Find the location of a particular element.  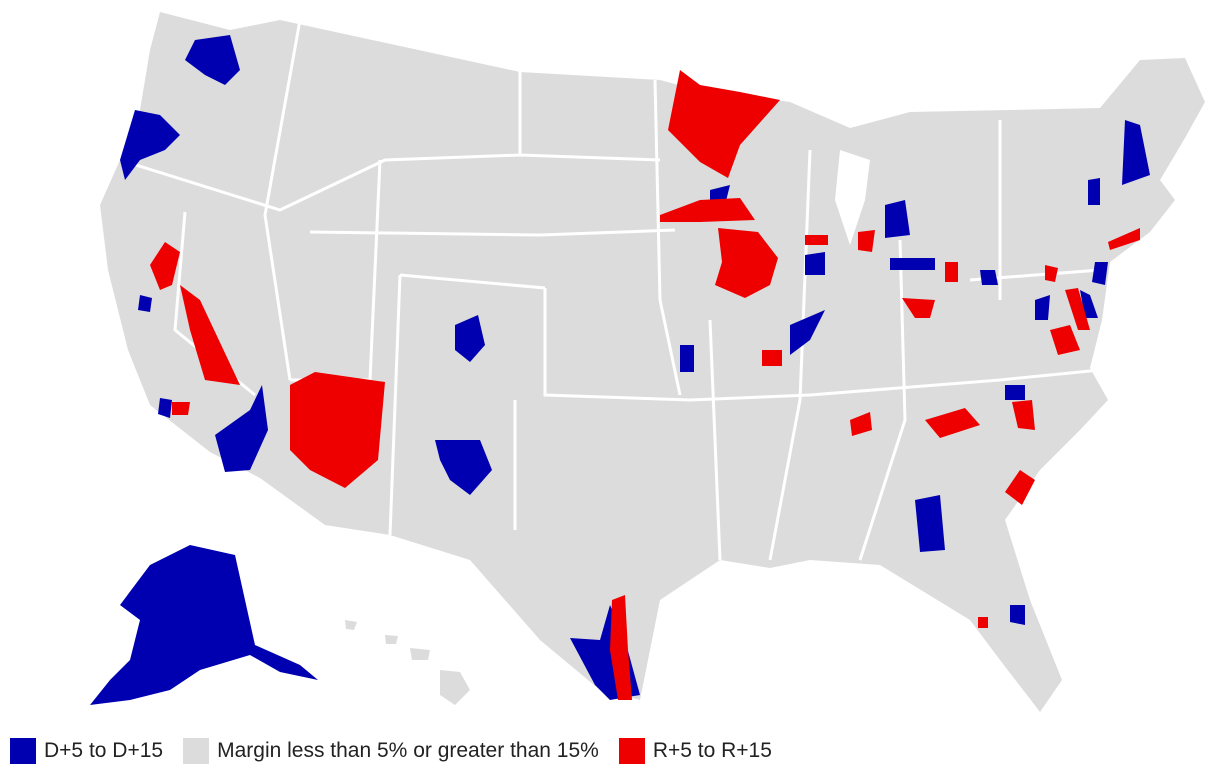

district-minnesota-north is located at coordinates (724, 124).